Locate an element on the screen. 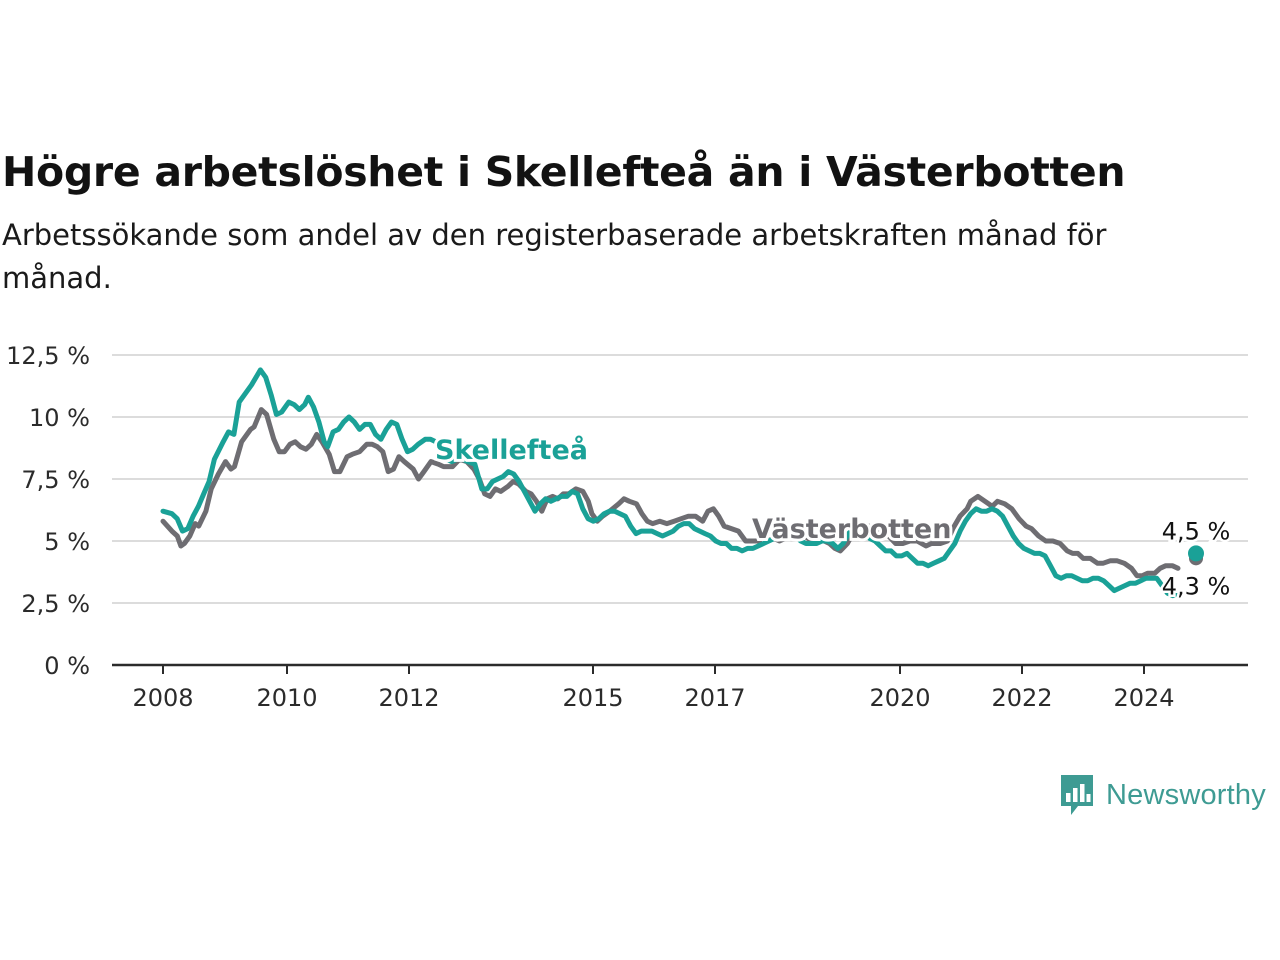 This screenshot has height=960, width=1280. x-tick-label: 2017 is located at coordinates (714, 697).